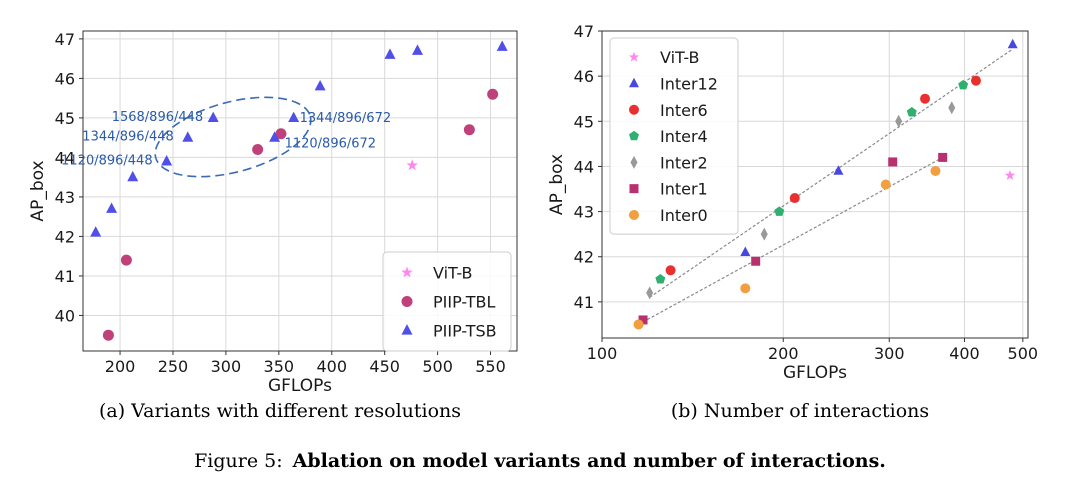 The image size is (1080, 493). What do you see at coordinates (65, 118) in the screenshot?
I see `y-tick-label: 45` at bounding box center [65, 118].